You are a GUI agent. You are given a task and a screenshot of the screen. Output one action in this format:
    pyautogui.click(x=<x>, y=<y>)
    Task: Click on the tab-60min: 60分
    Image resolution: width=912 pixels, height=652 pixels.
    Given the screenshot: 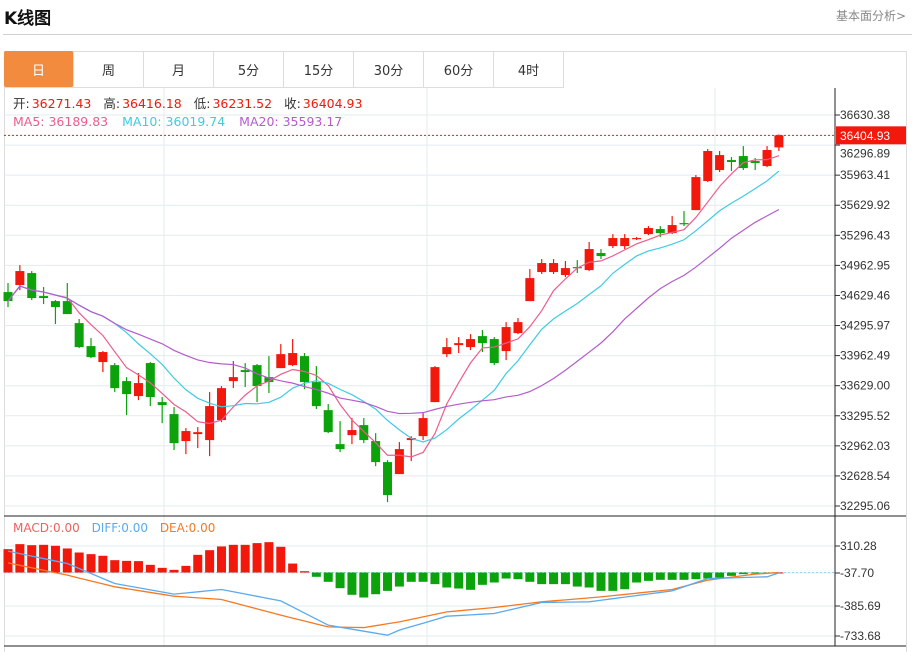 What is the action you would take?
    pyautogui.click(x=459, y=69)
    